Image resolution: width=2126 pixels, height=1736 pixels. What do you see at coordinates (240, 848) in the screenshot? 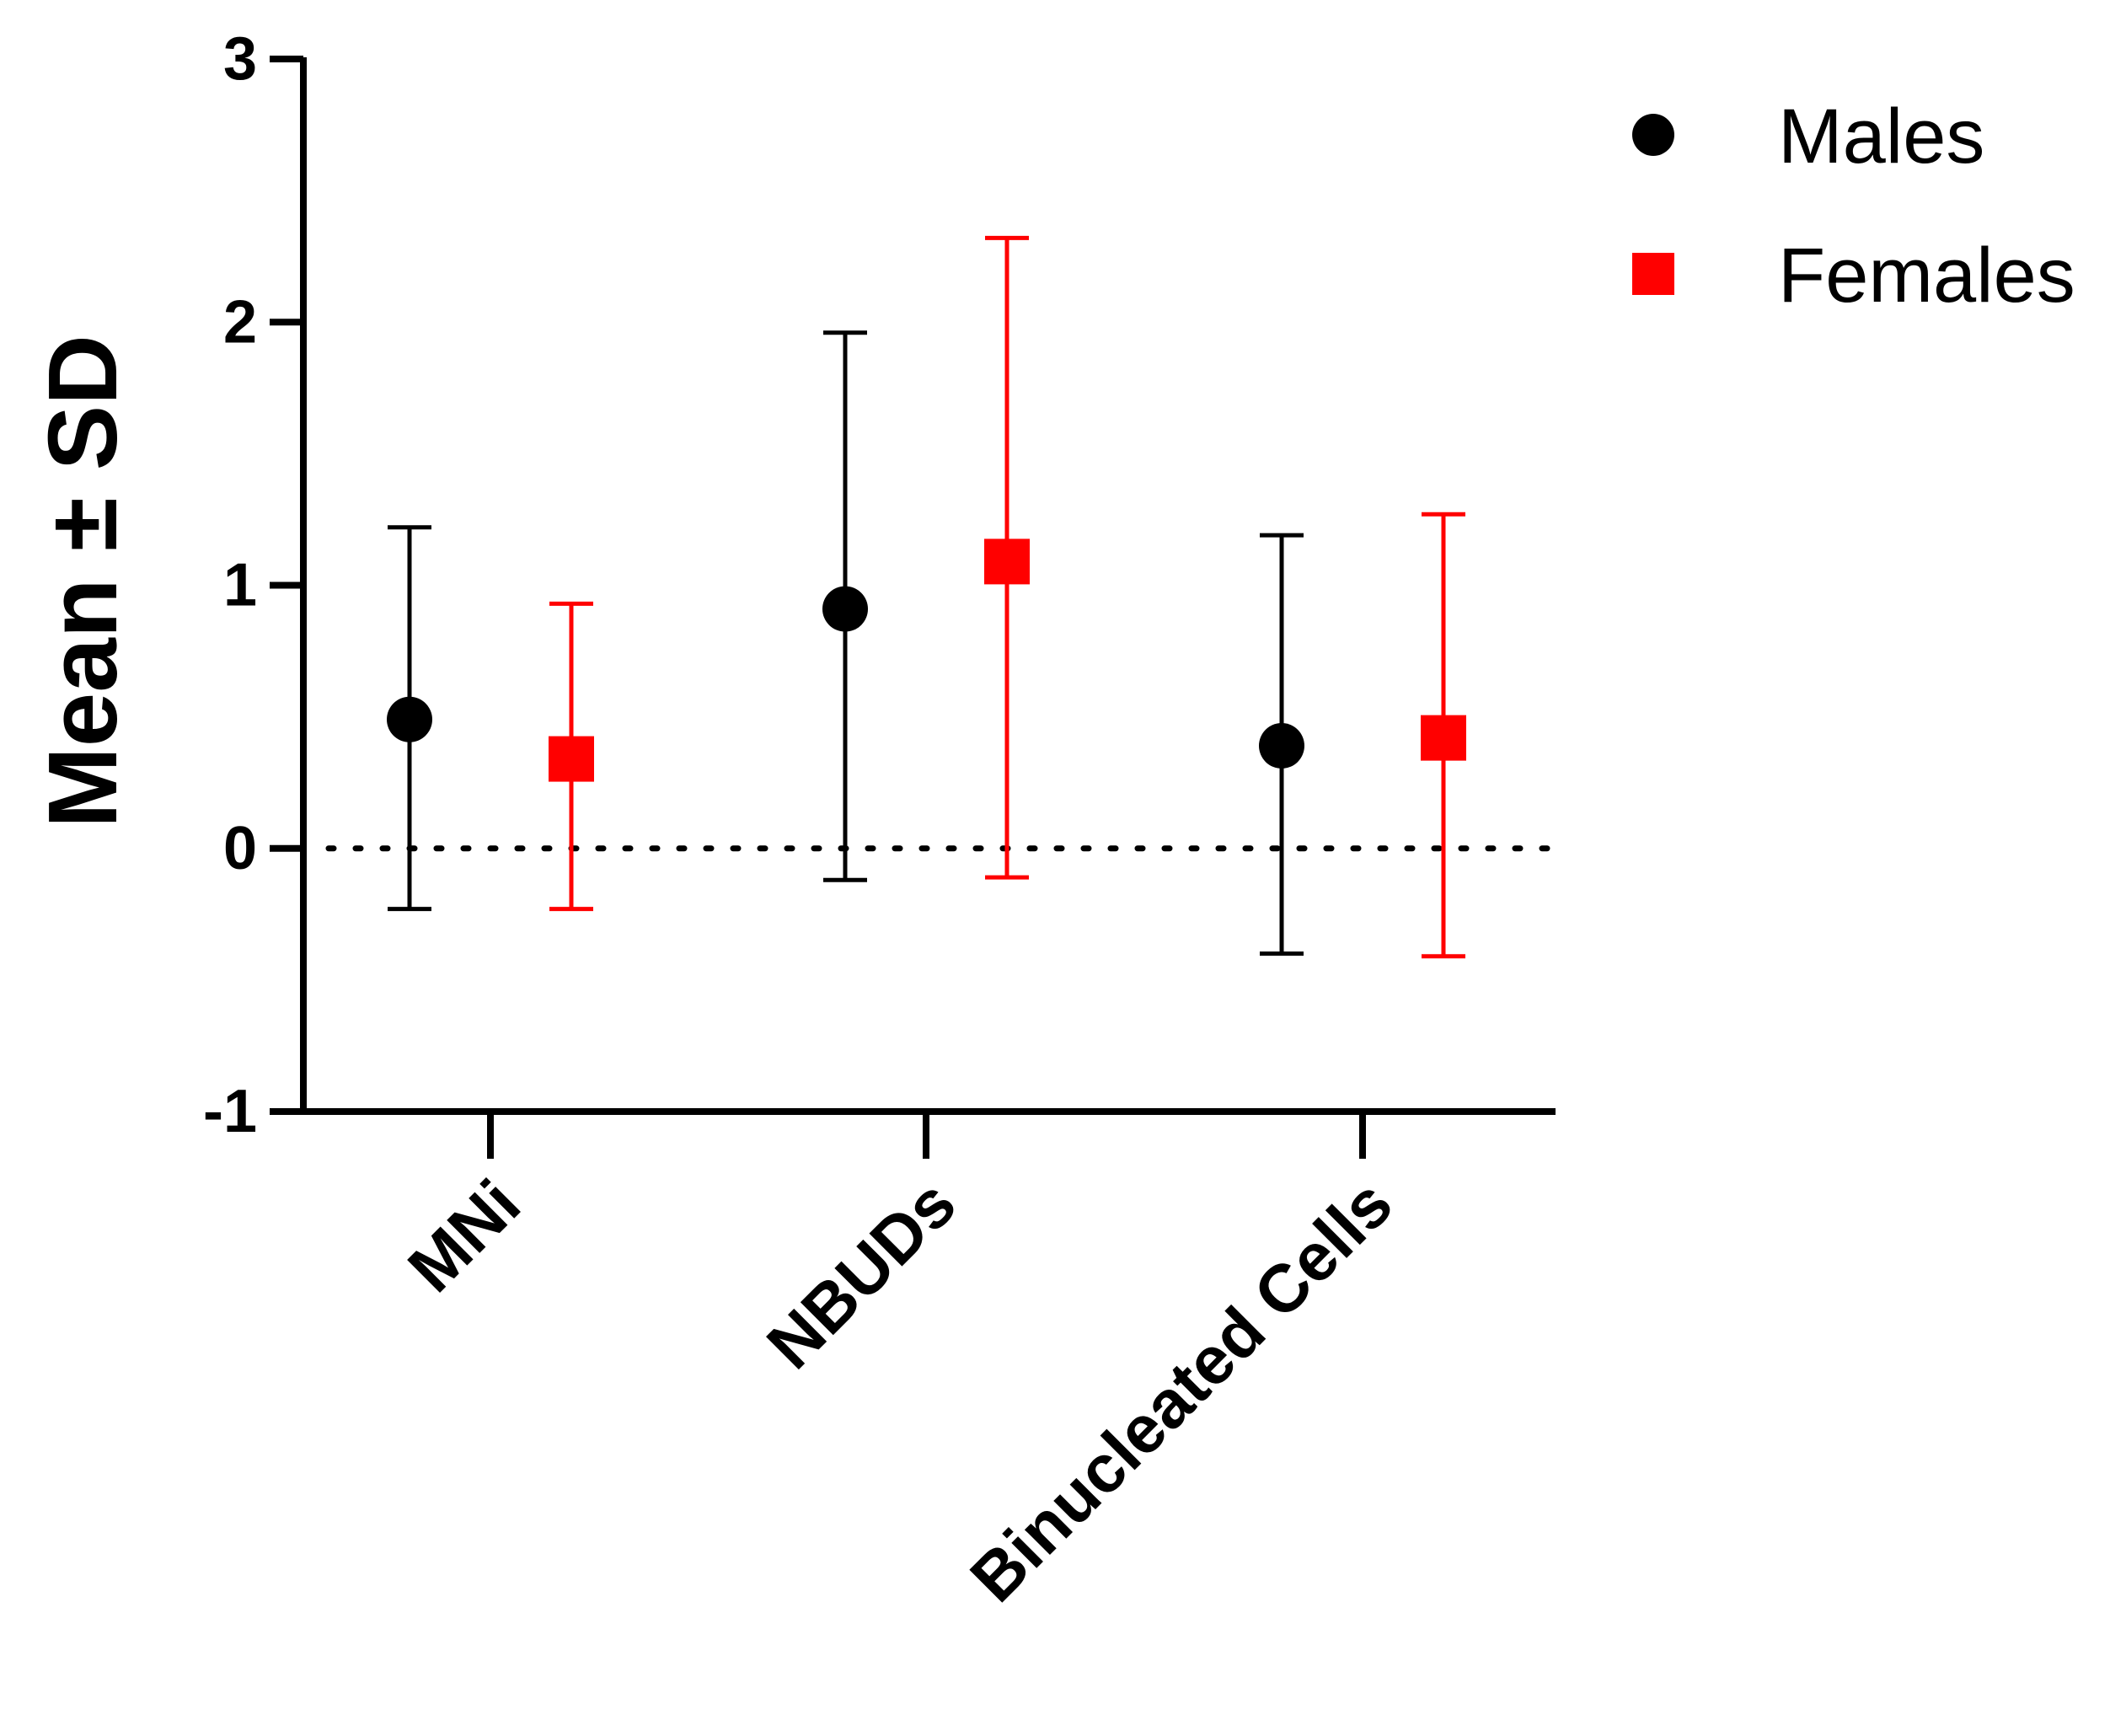
I see `y-tick-label: 0` at bounding box center [240, 848].